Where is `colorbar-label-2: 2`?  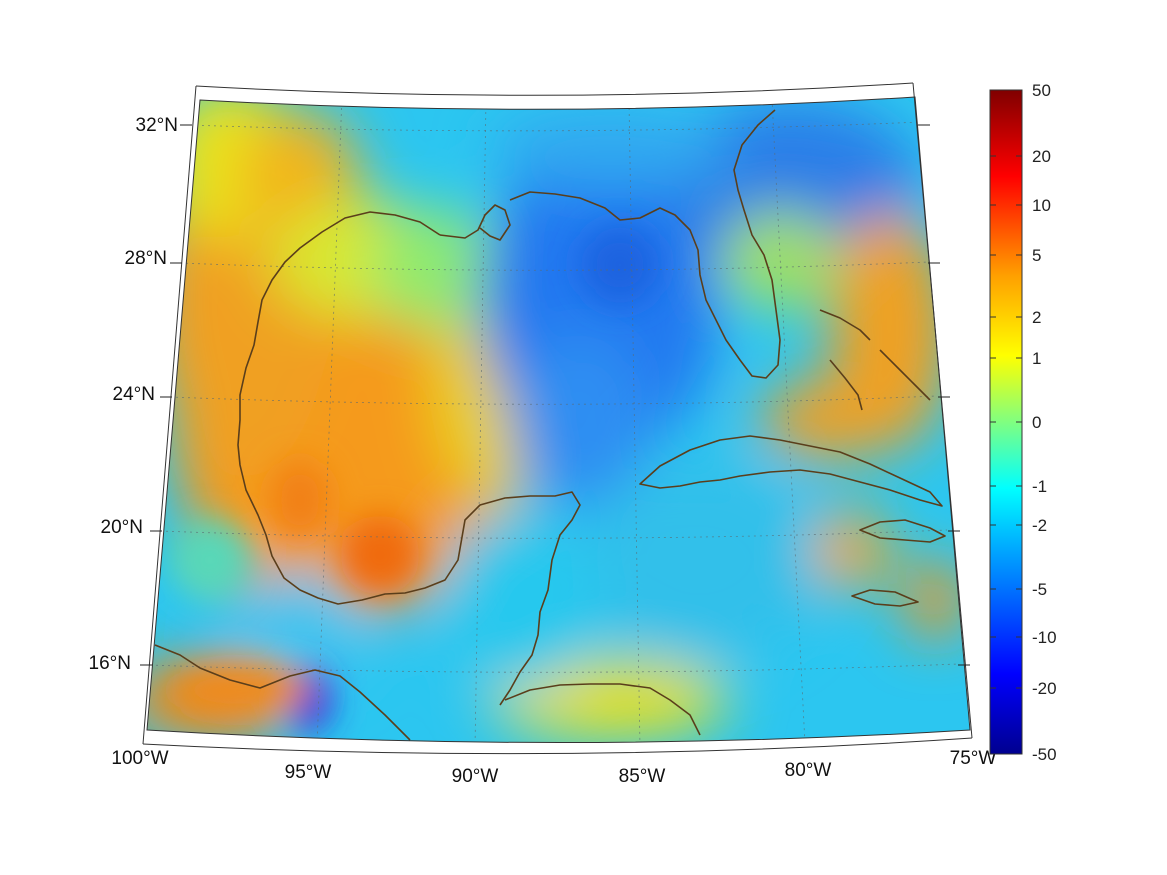
colorbar-label-2: 2 is located at coordinates (1036, 317).